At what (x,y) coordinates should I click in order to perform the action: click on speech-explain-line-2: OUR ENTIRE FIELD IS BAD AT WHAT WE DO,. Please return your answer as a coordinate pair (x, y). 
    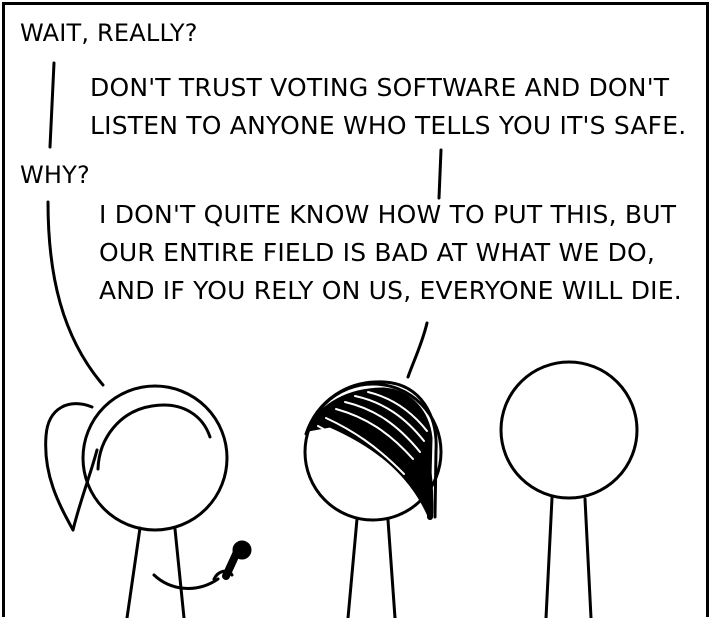
    Looking at the image, I should click on (377, 252).